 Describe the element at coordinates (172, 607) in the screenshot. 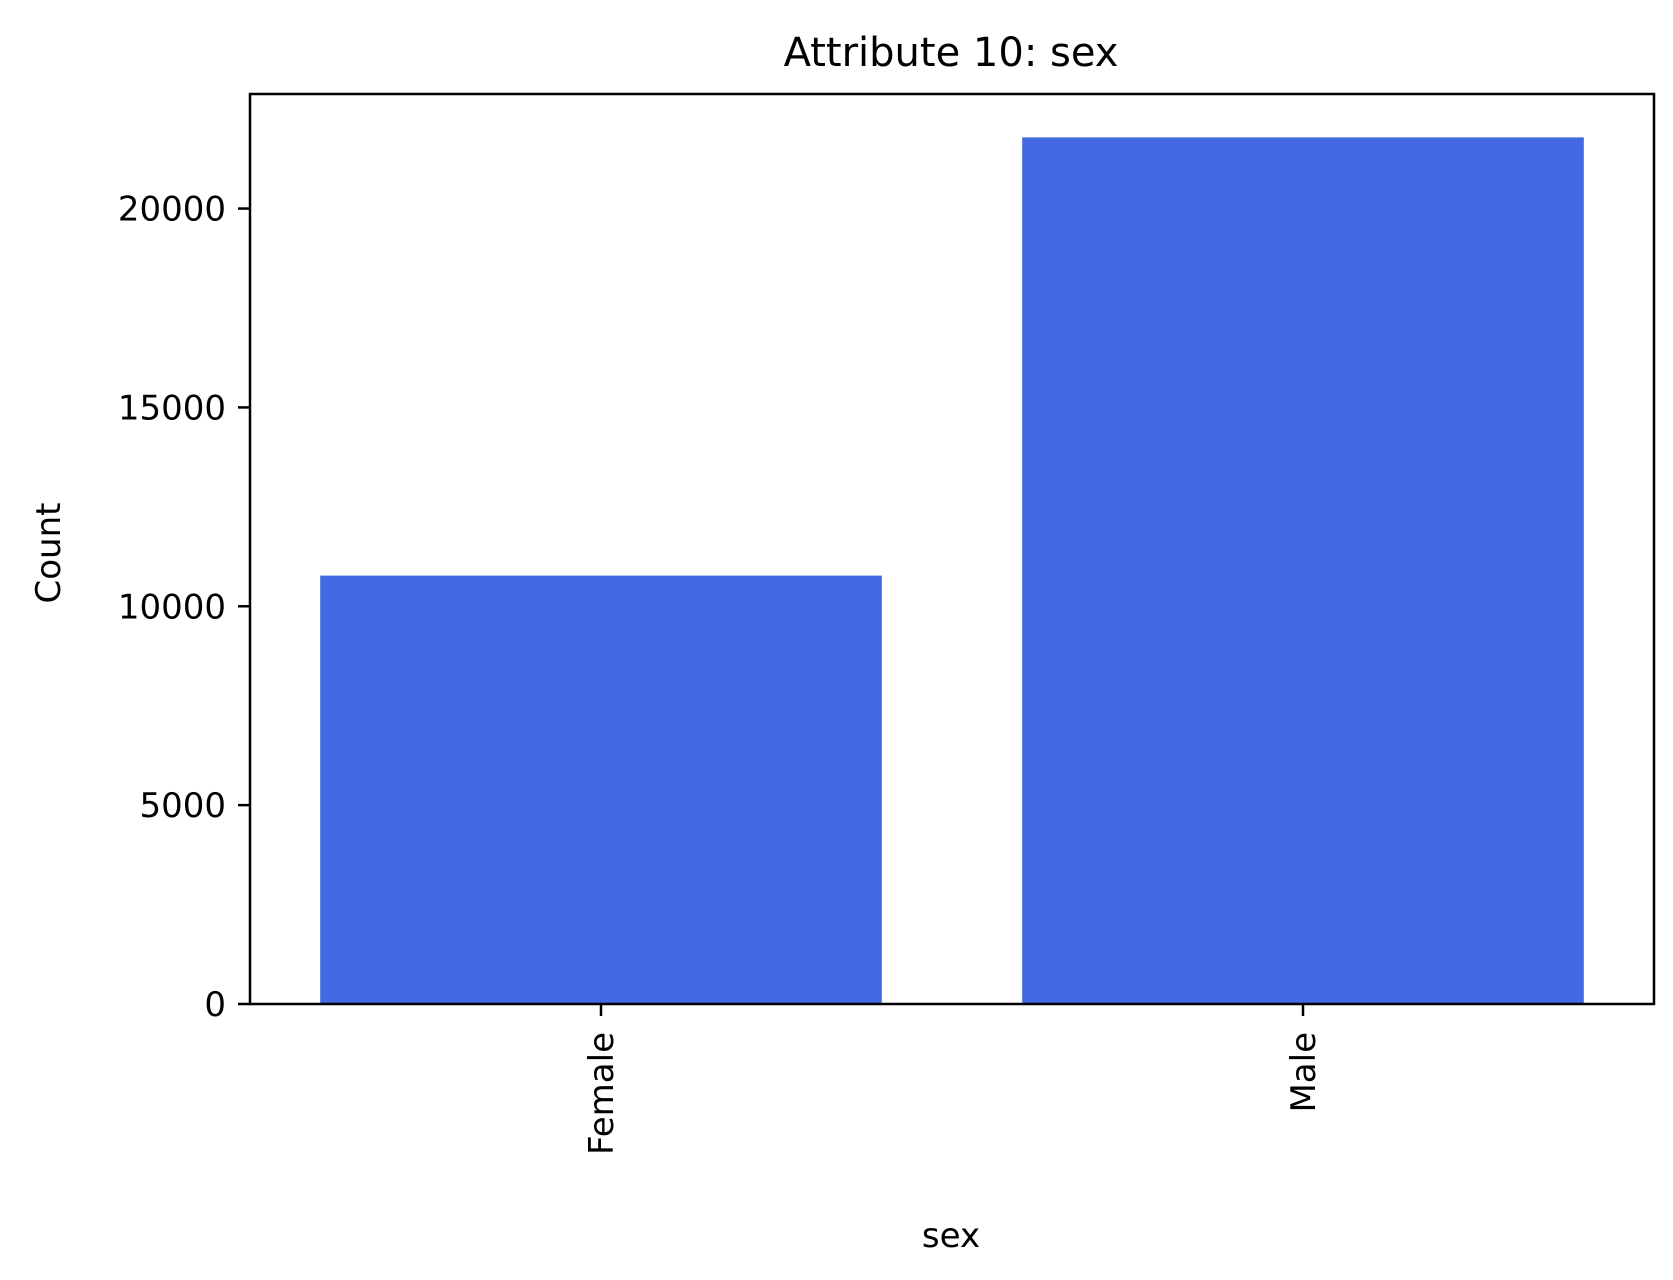

I see `y-tick-label: 10000` at that location.